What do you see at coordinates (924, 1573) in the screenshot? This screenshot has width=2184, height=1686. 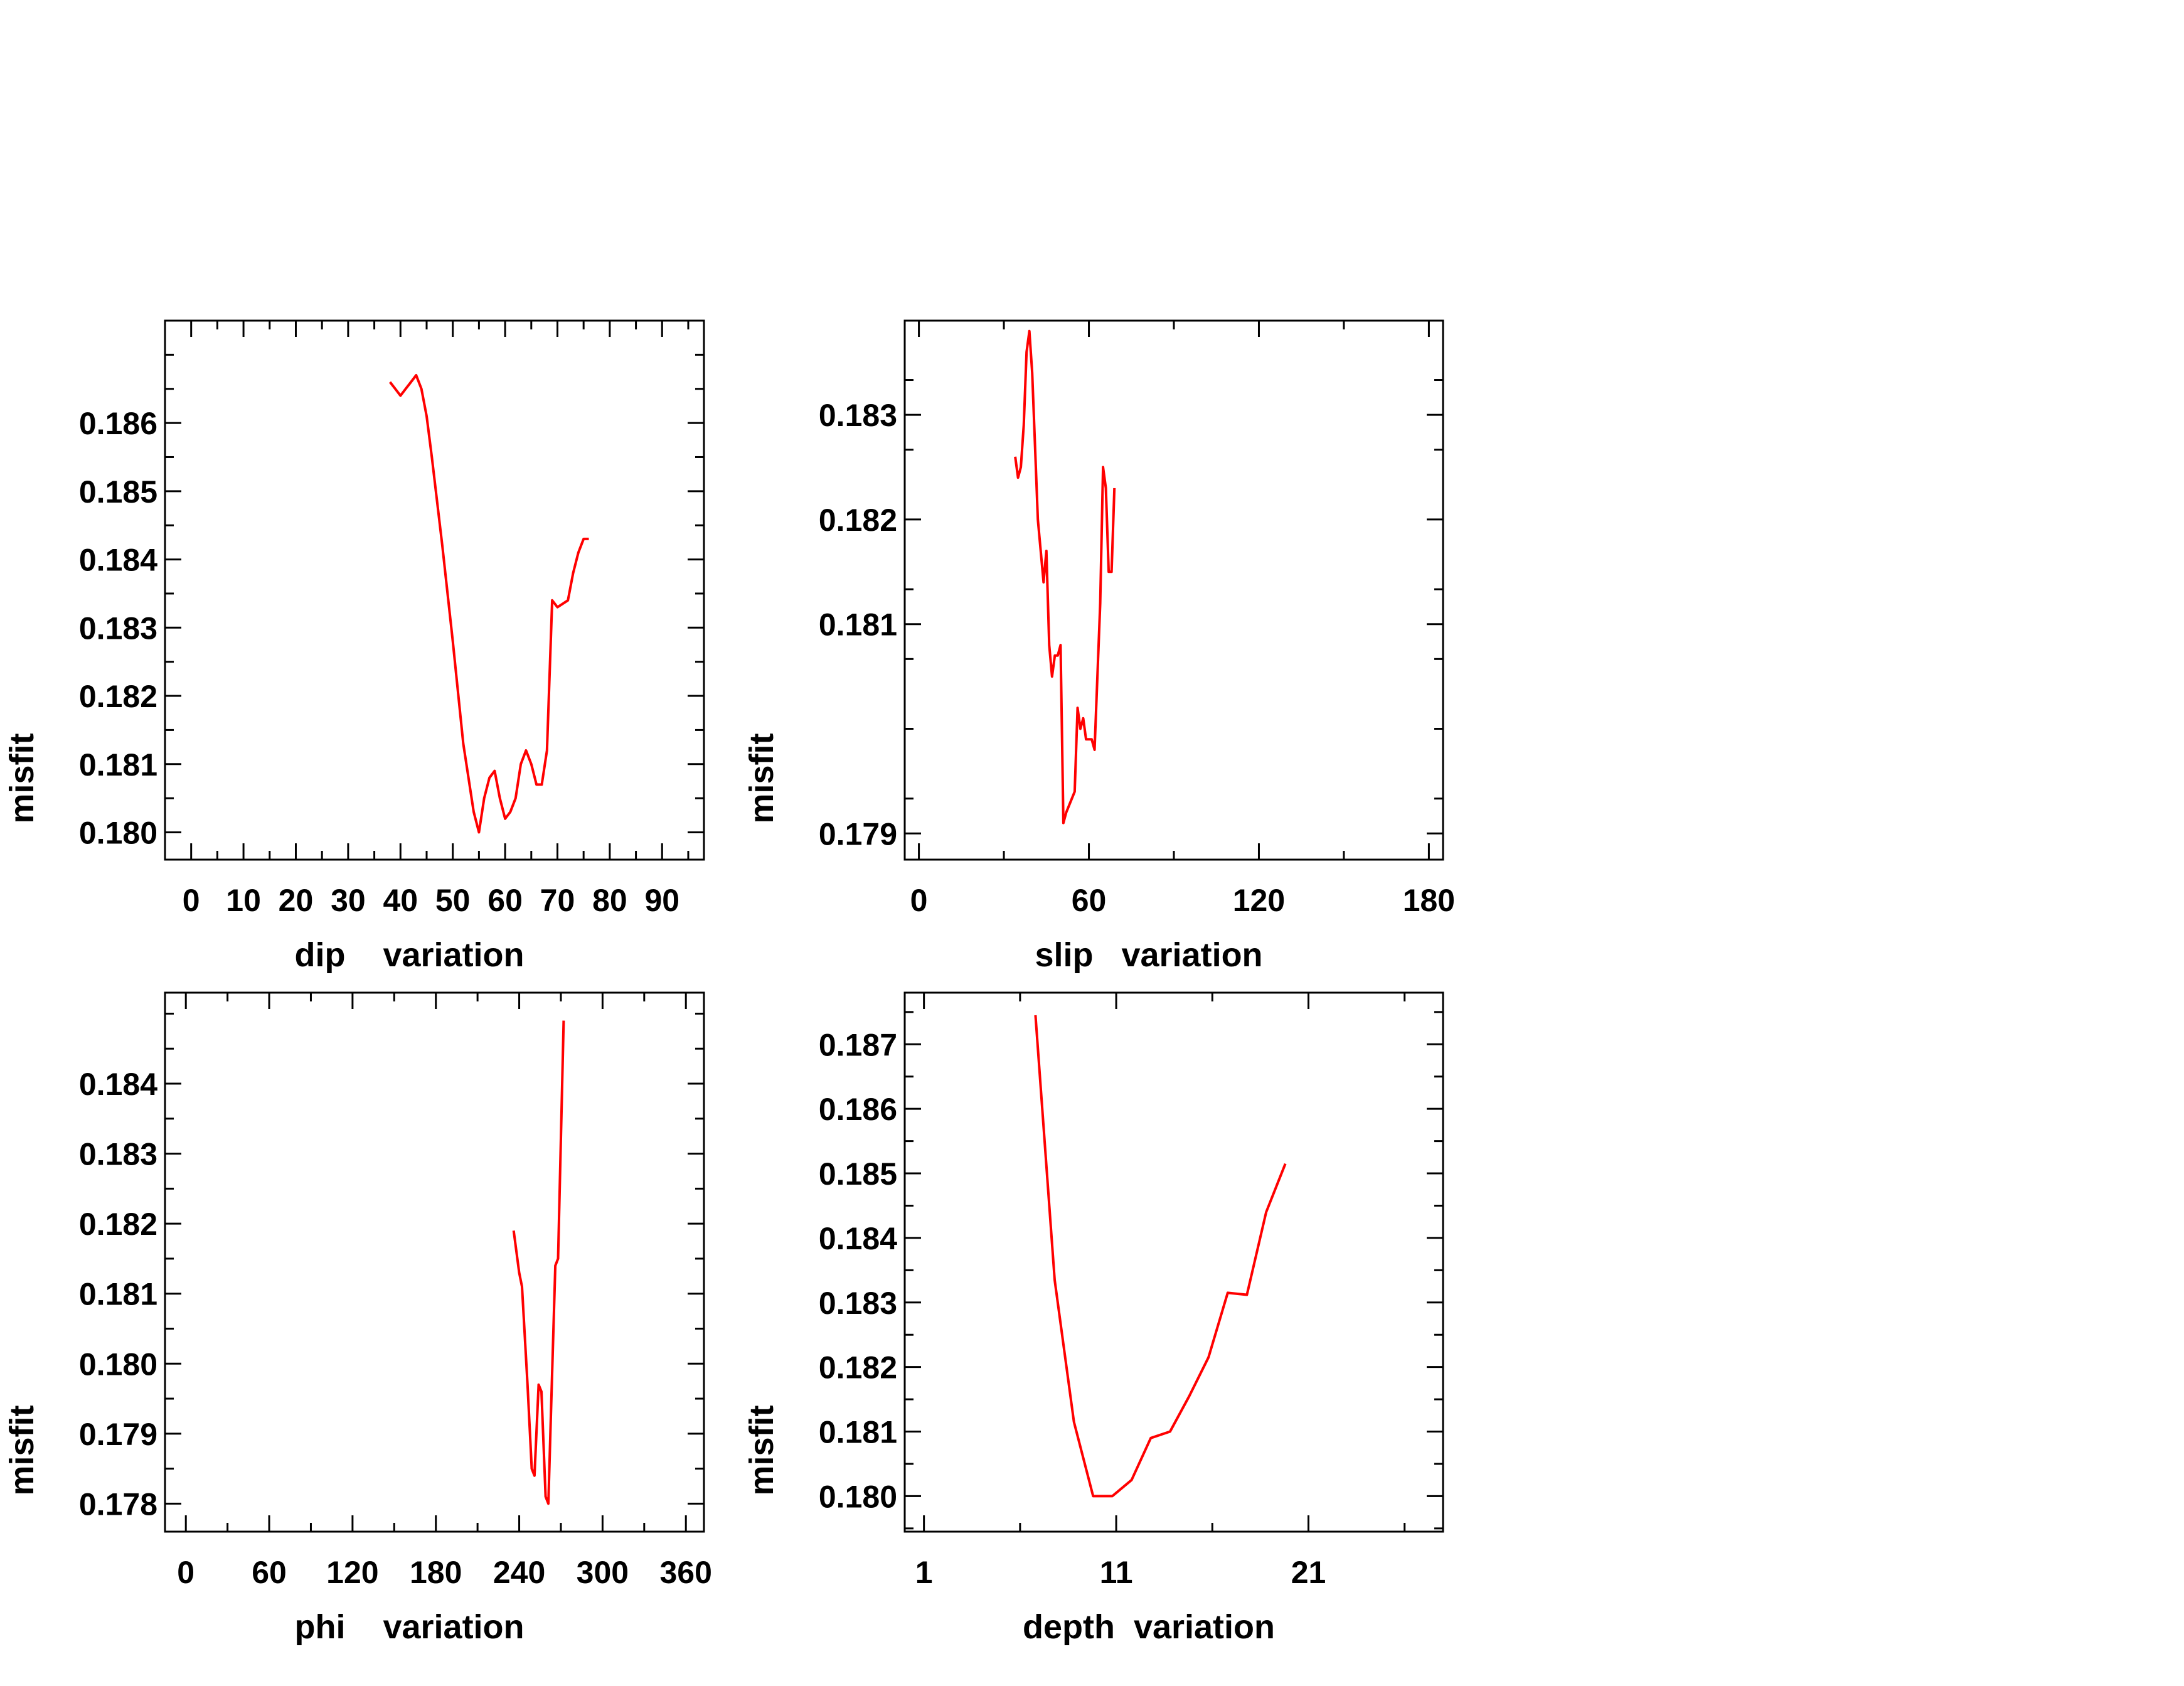 I see `x-tick-label: 1` at bounding box center [924, 1573].